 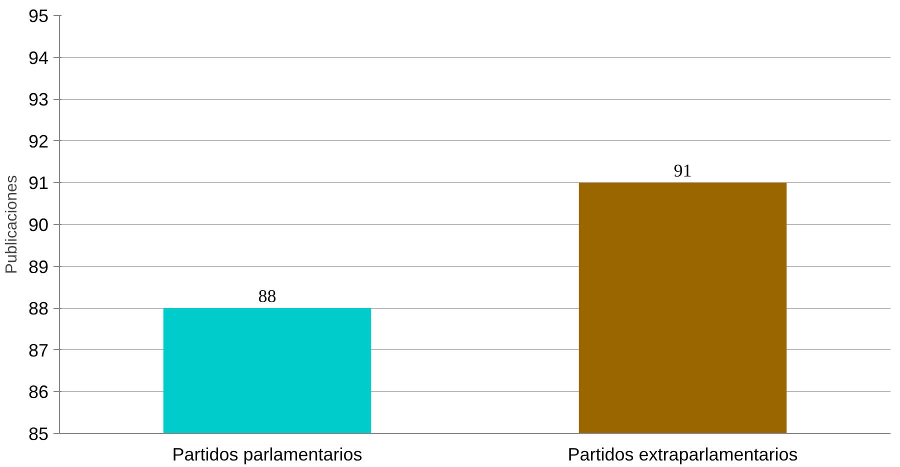 I want to click on data-label: 91, so click(x=683, y=170).